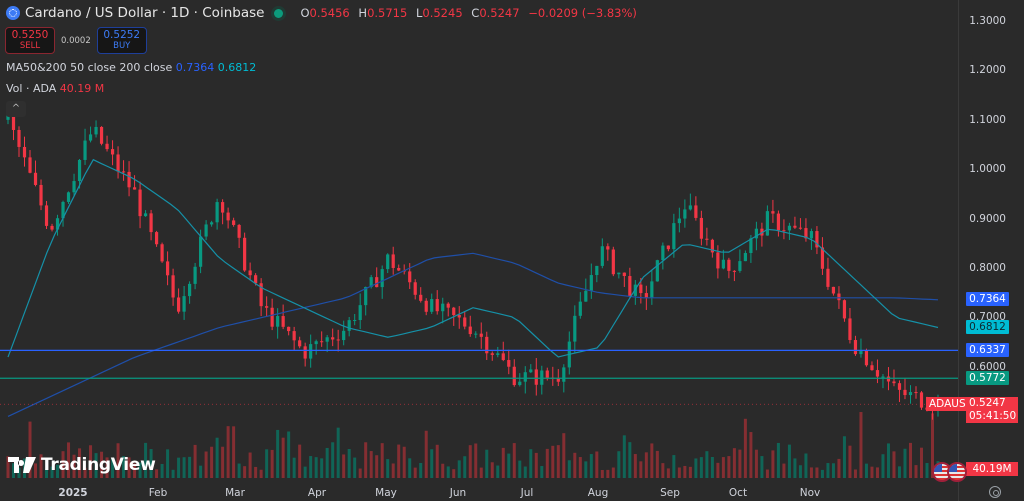  I want to click on sell-button: 0.5250 SELL, so click(30, 40).